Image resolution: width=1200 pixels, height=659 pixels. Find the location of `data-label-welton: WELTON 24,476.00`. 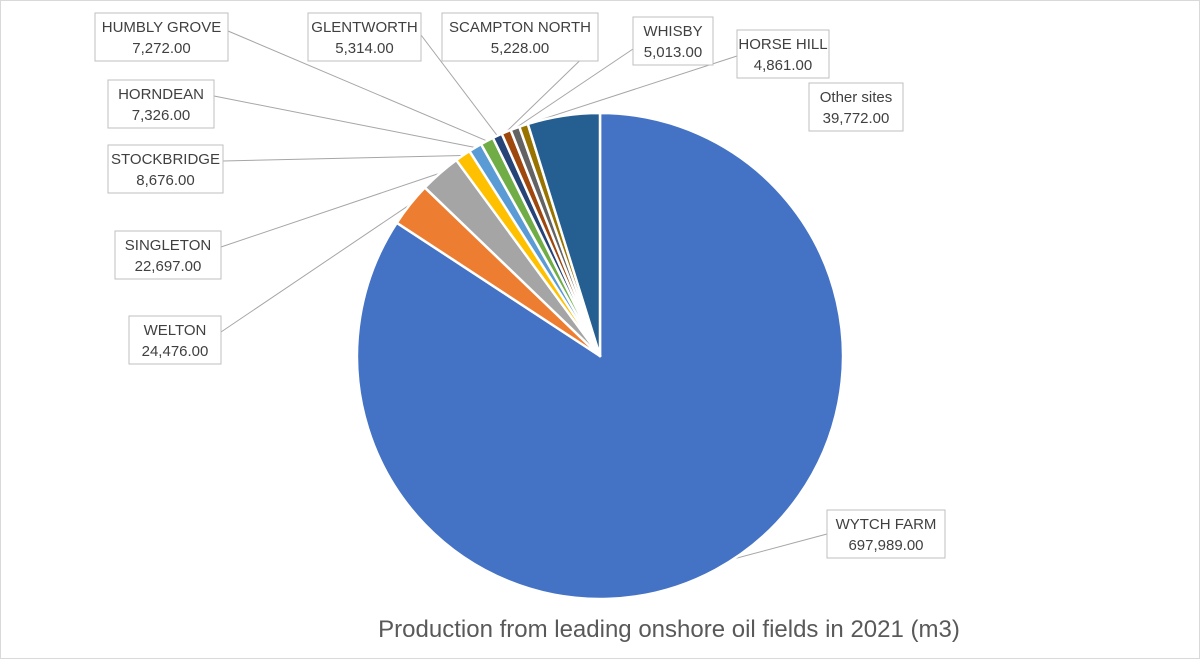

data-label-welton: WELTON 24,476.00 is located at coordinates (175, 340).